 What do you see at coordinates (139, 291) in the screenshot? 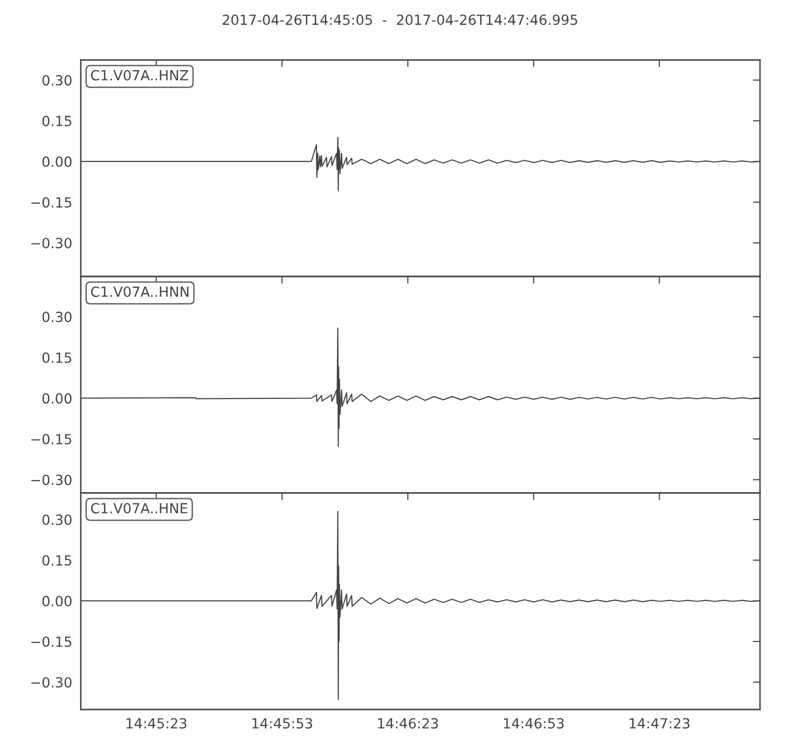
I see `text: C1.V07A..HNN` at bounding box center [139, 291].